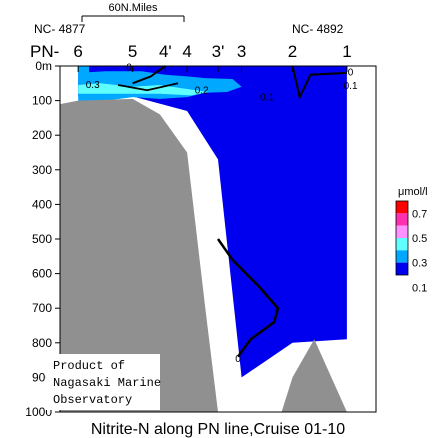 This screenshot has width=436, height=438. I want to click on depth-tick-label-3: 300, so click(42, 170).